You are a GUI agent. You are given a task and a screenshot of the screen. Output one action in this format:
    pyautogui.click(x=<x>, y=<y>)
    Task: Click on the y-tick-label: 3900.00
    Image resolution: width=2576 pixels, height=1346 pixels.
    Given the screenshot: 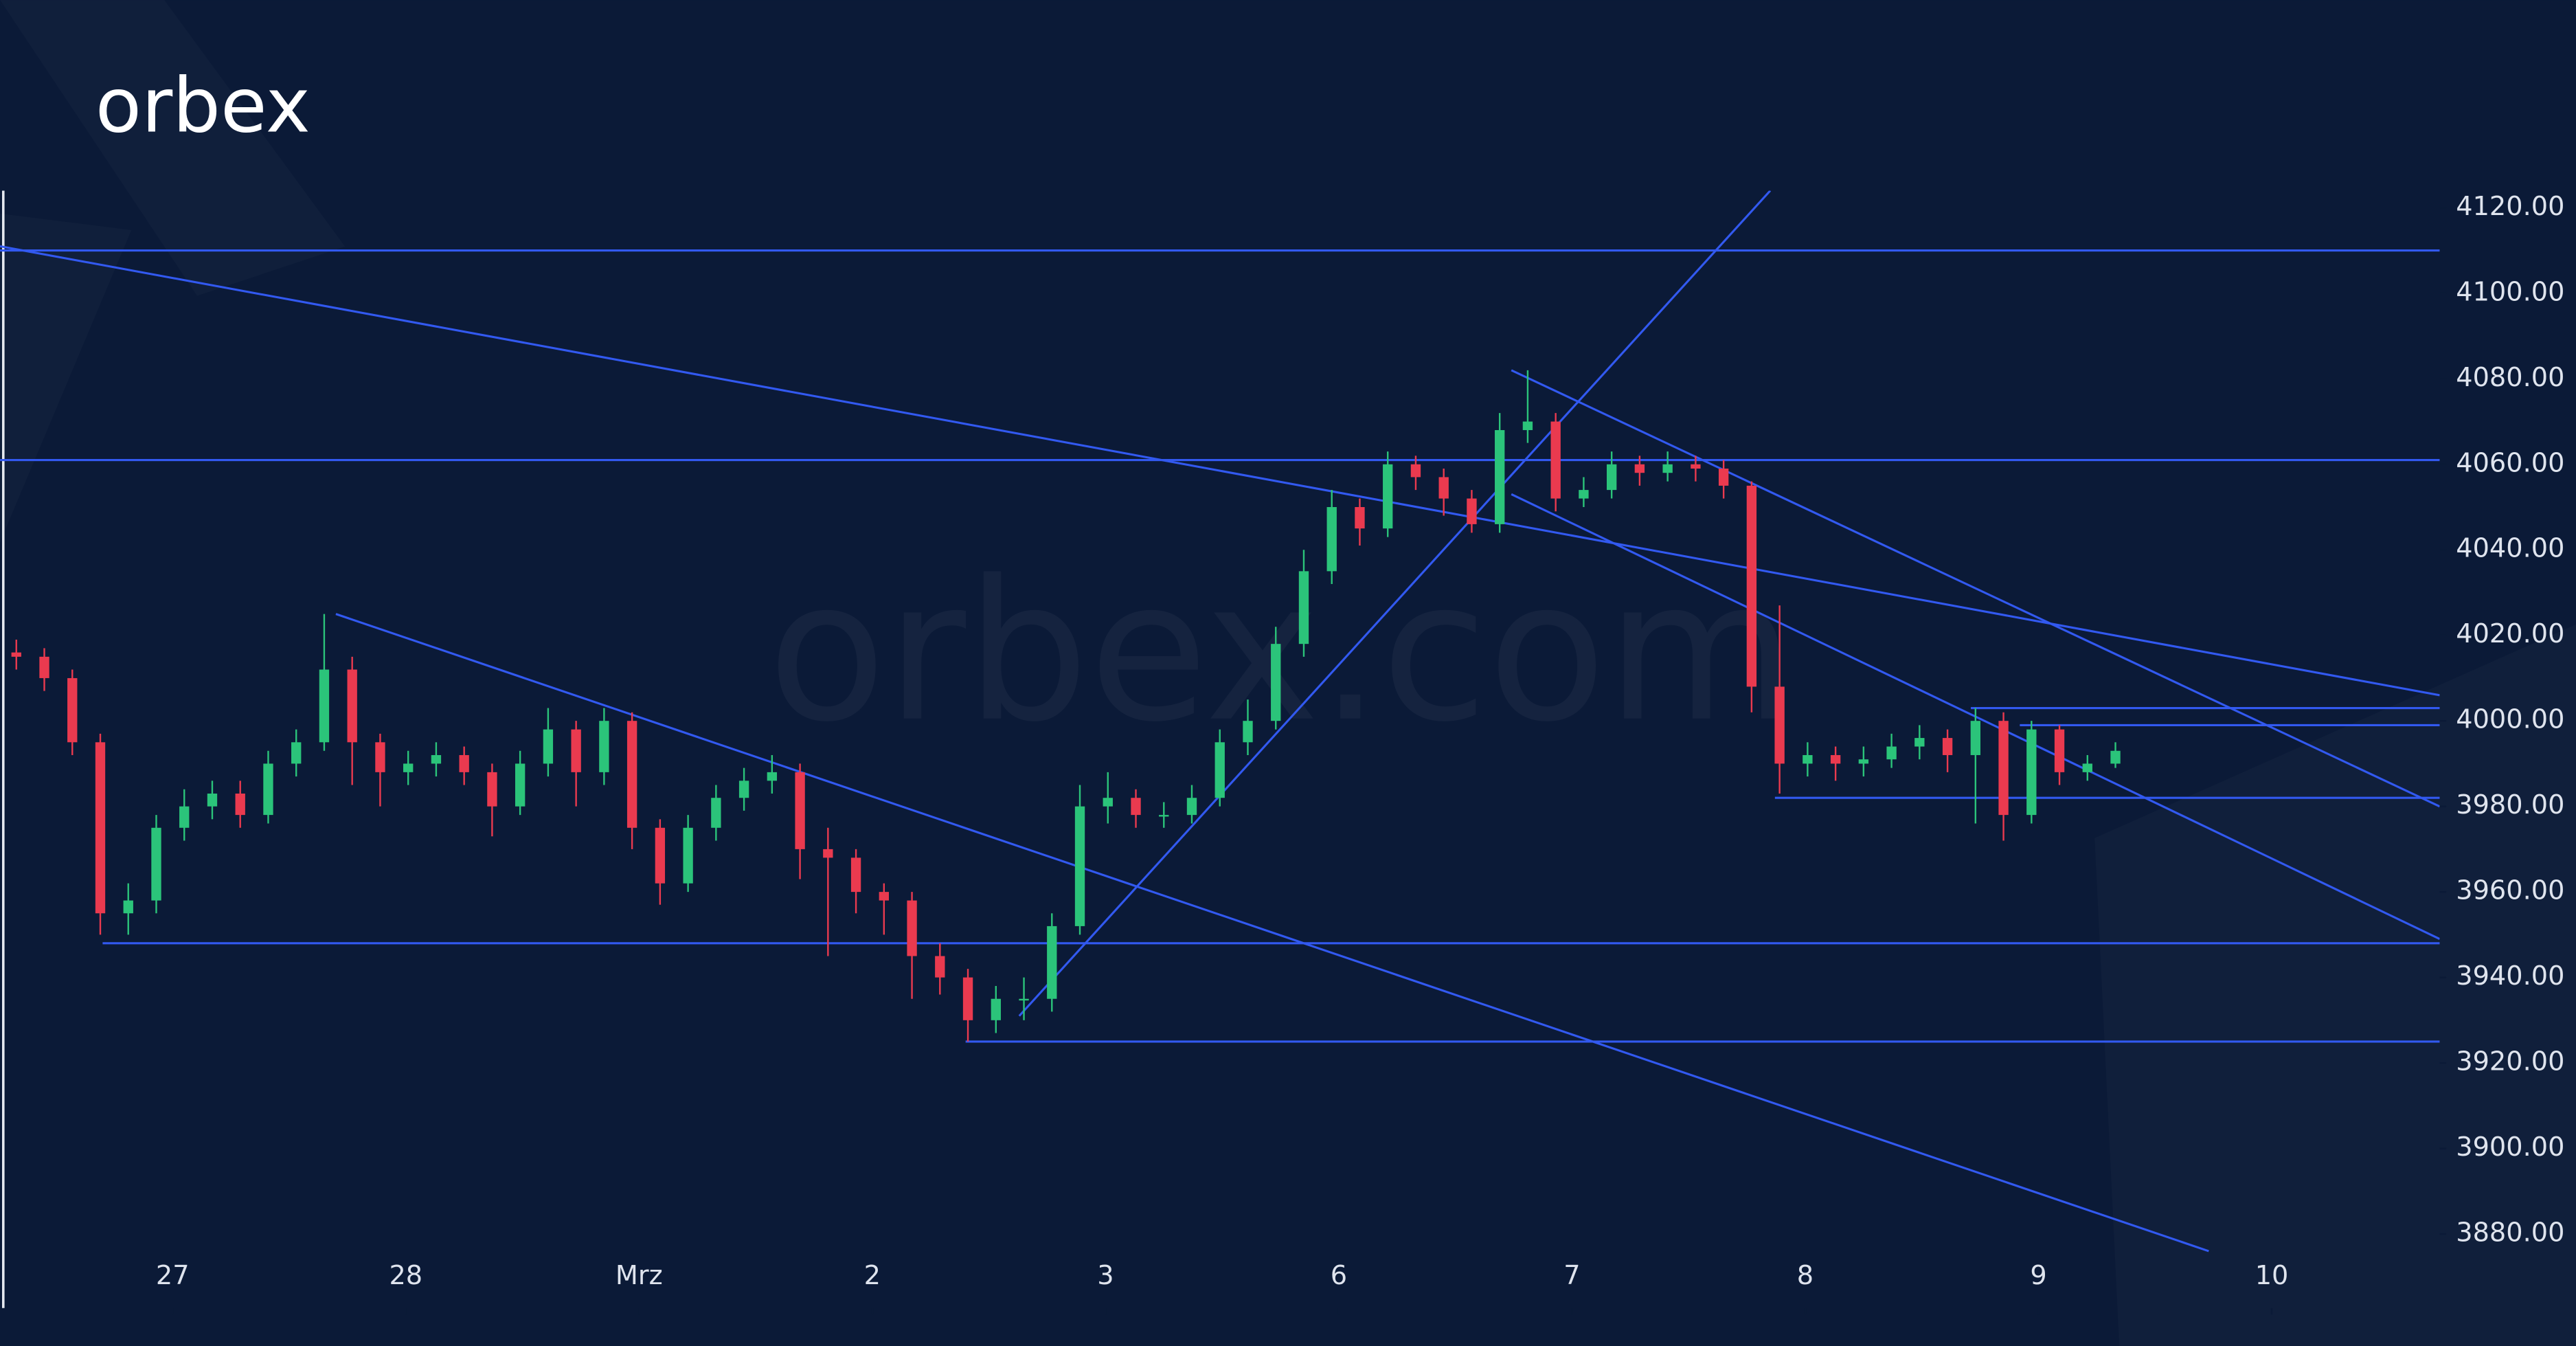 What is the action you would take?
    pyautogui.click(x=2510, y=1147)
    